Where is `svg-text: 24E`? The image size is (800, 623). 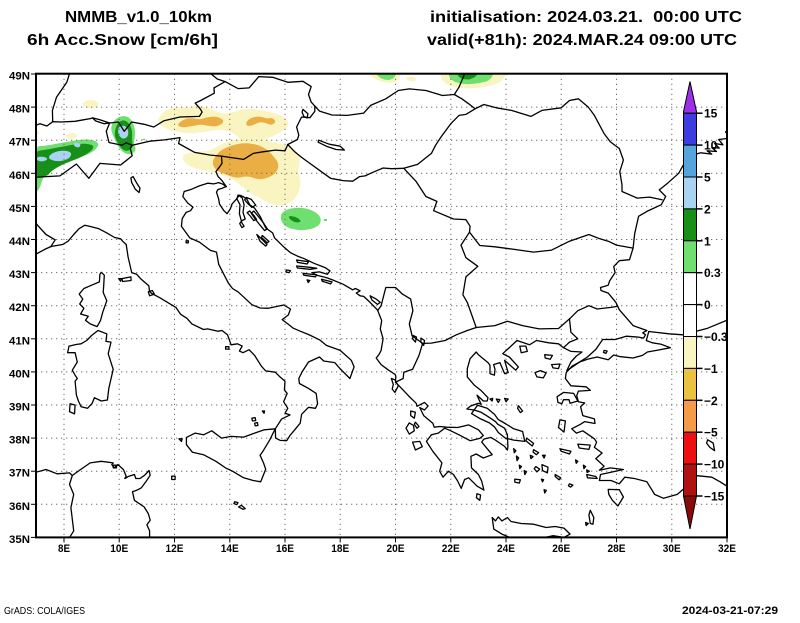 svg-text: 24E is located at coordinates (506, 549).